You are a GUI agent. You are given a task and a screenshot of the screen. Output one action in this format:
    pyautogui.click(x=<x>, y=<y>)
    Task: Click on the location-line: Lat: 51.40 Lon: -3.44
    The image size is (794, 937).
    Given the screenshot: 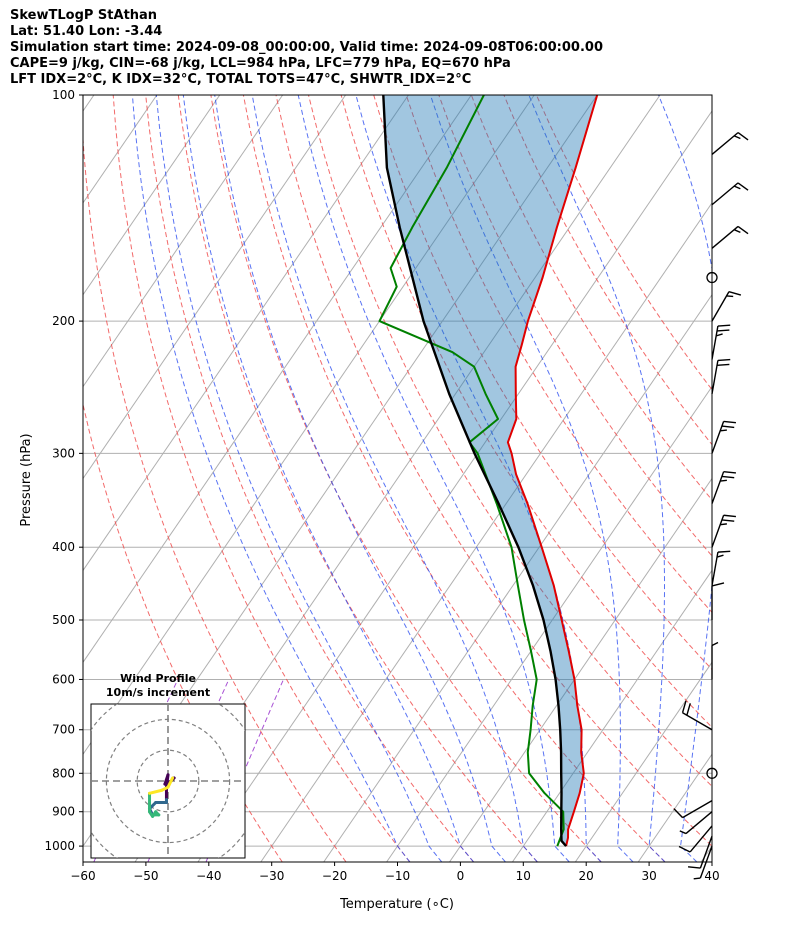 What is the action you would take?
    pyautogui.click(x=86, y=31)
    